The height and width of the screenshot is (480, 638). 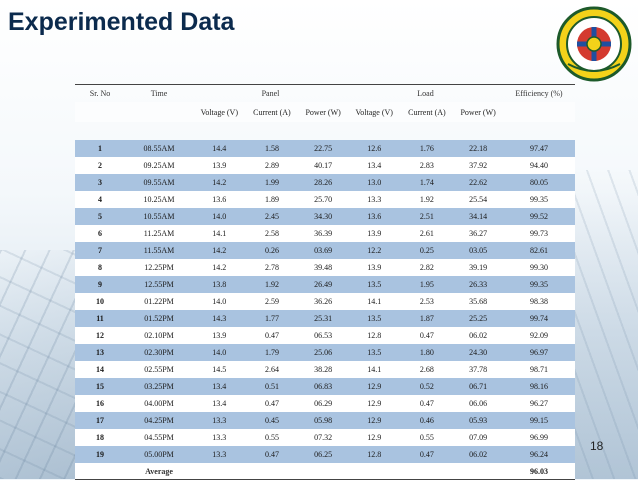 What do you see at coordinates (219, 148) in the screenshot?
I see `table-cell: 14.4` at bounding box center [219, 148].